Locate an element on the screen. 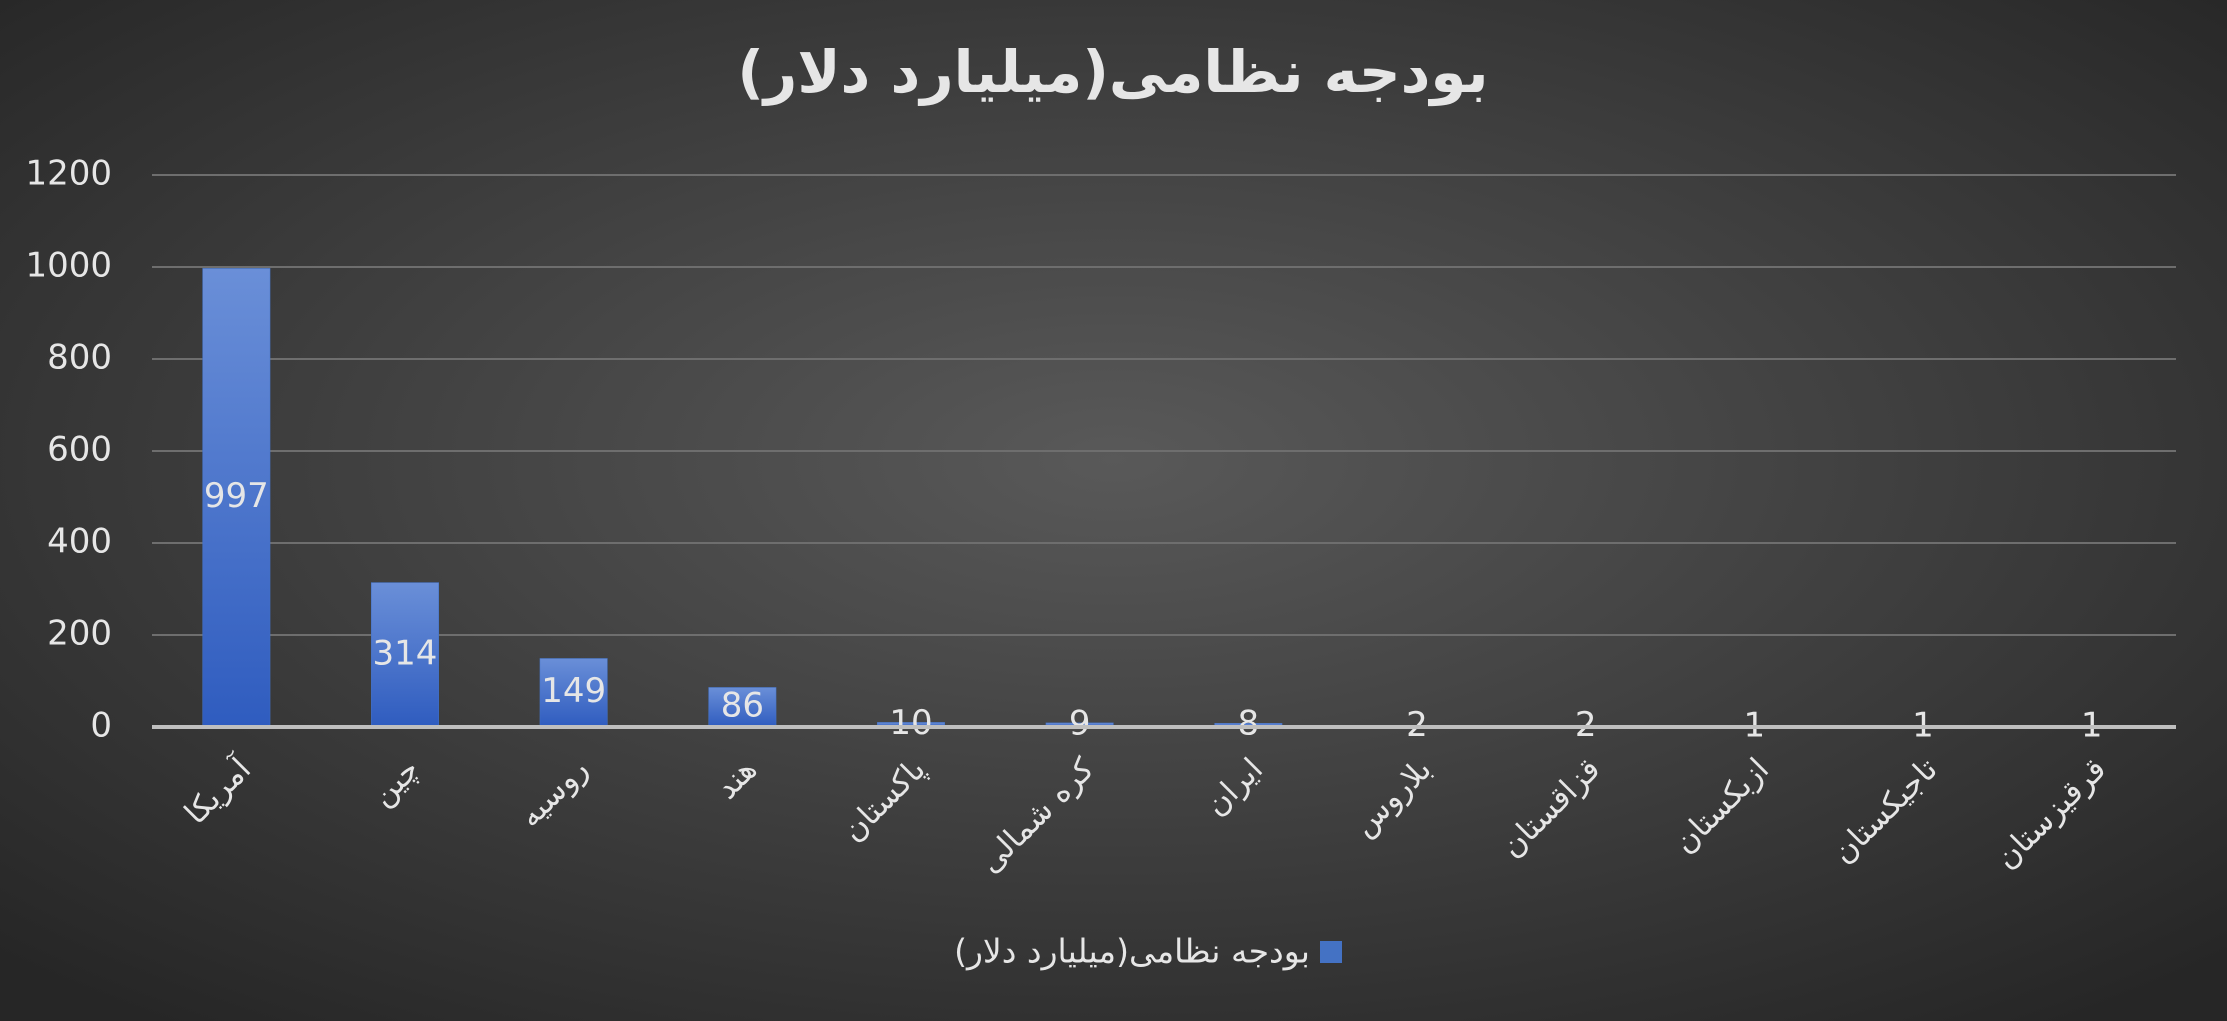 The image size is (2227, 1021). data-label: 8 is located at coordinates (1249, 724).